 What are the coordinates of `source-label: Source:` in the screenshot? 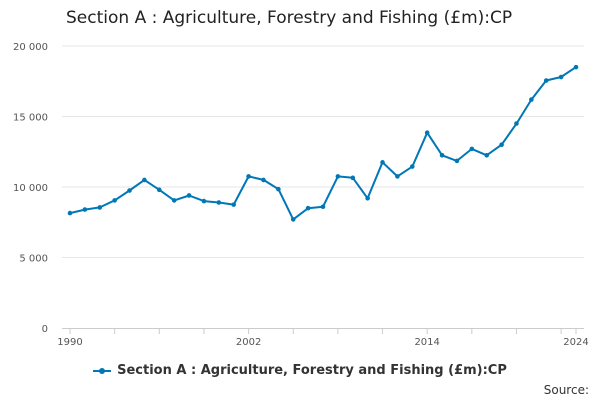 It's located at (566, 390).